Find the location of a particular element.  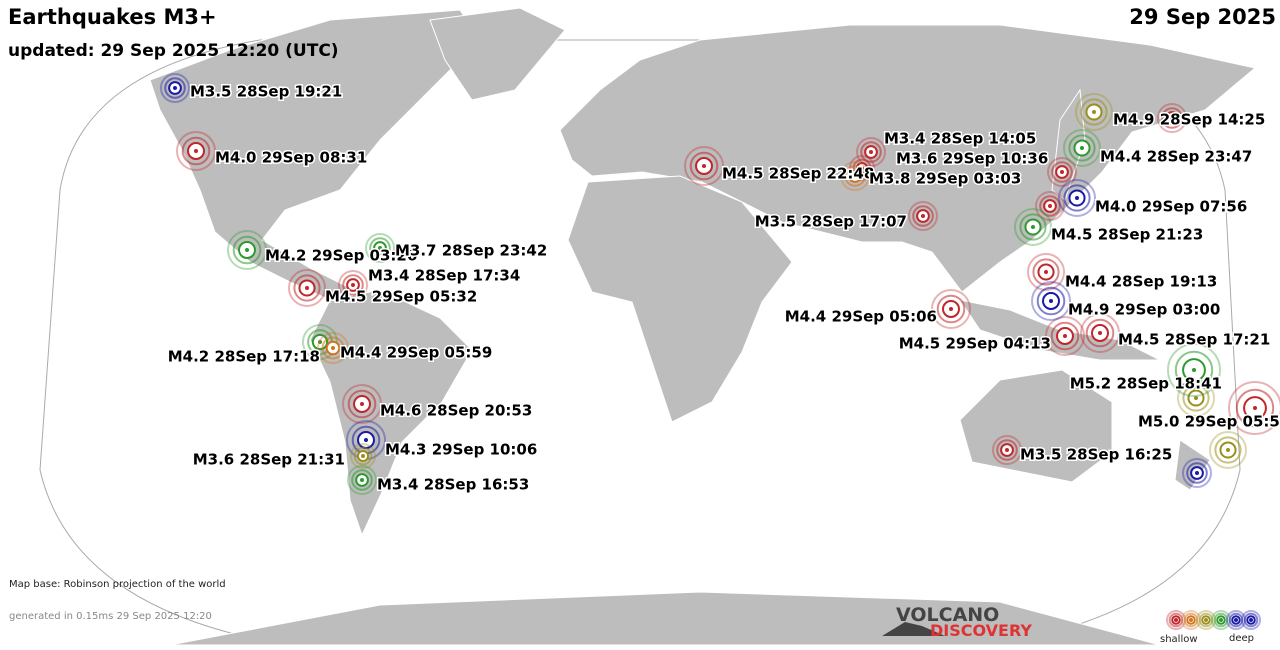

quake-label: M4.4 28Sep 19:13 is located at coordinates (1141, 282).